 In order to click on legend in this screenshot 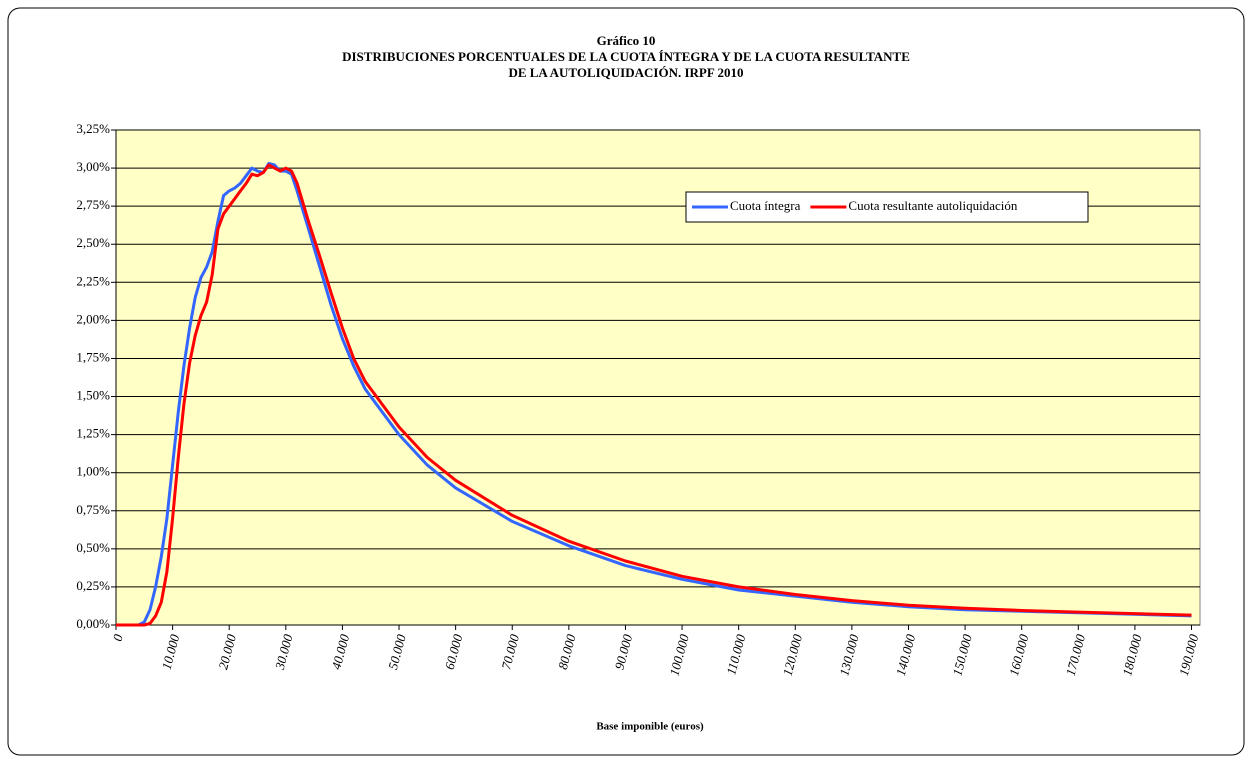, I will do `click(887, 207)`.